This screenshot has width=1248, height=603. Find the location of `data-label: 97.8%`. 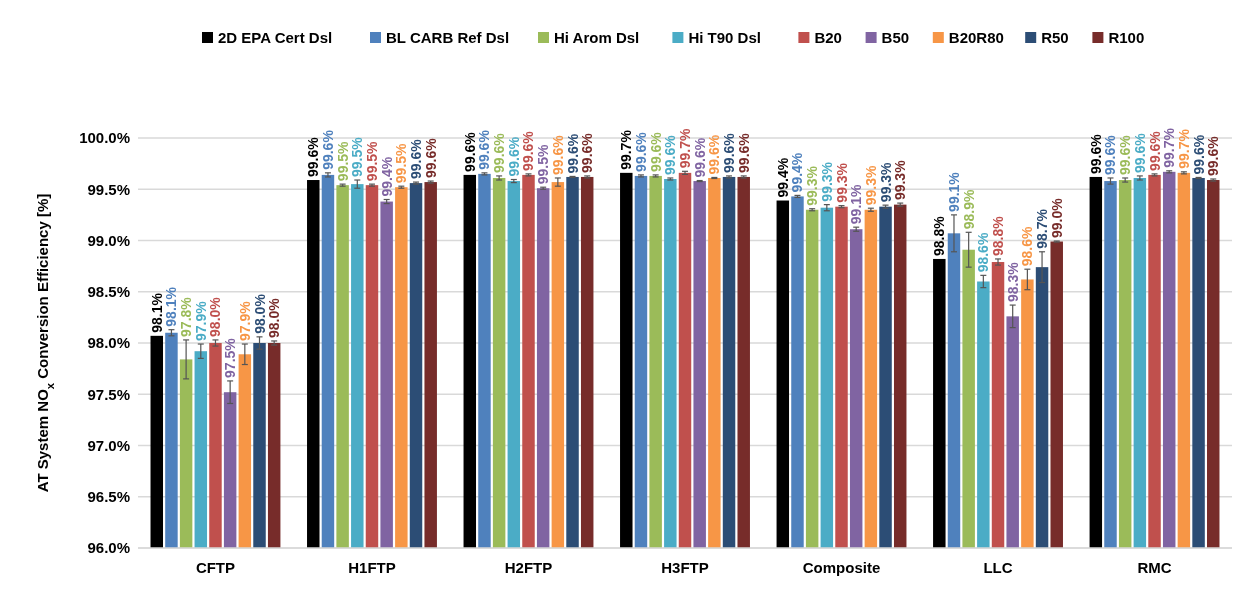

data-label: 97.8% is located at coordinates (186, 316).